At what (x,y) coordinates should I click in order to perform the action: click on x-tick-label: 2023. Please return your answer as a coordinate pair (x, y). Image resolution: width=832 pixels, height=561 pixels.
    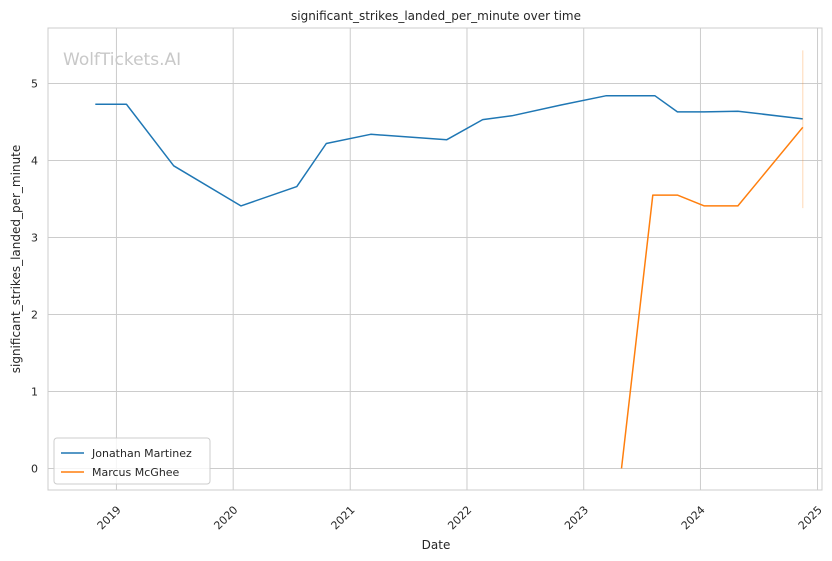
    Looking at the image, I should click on (576, 517).